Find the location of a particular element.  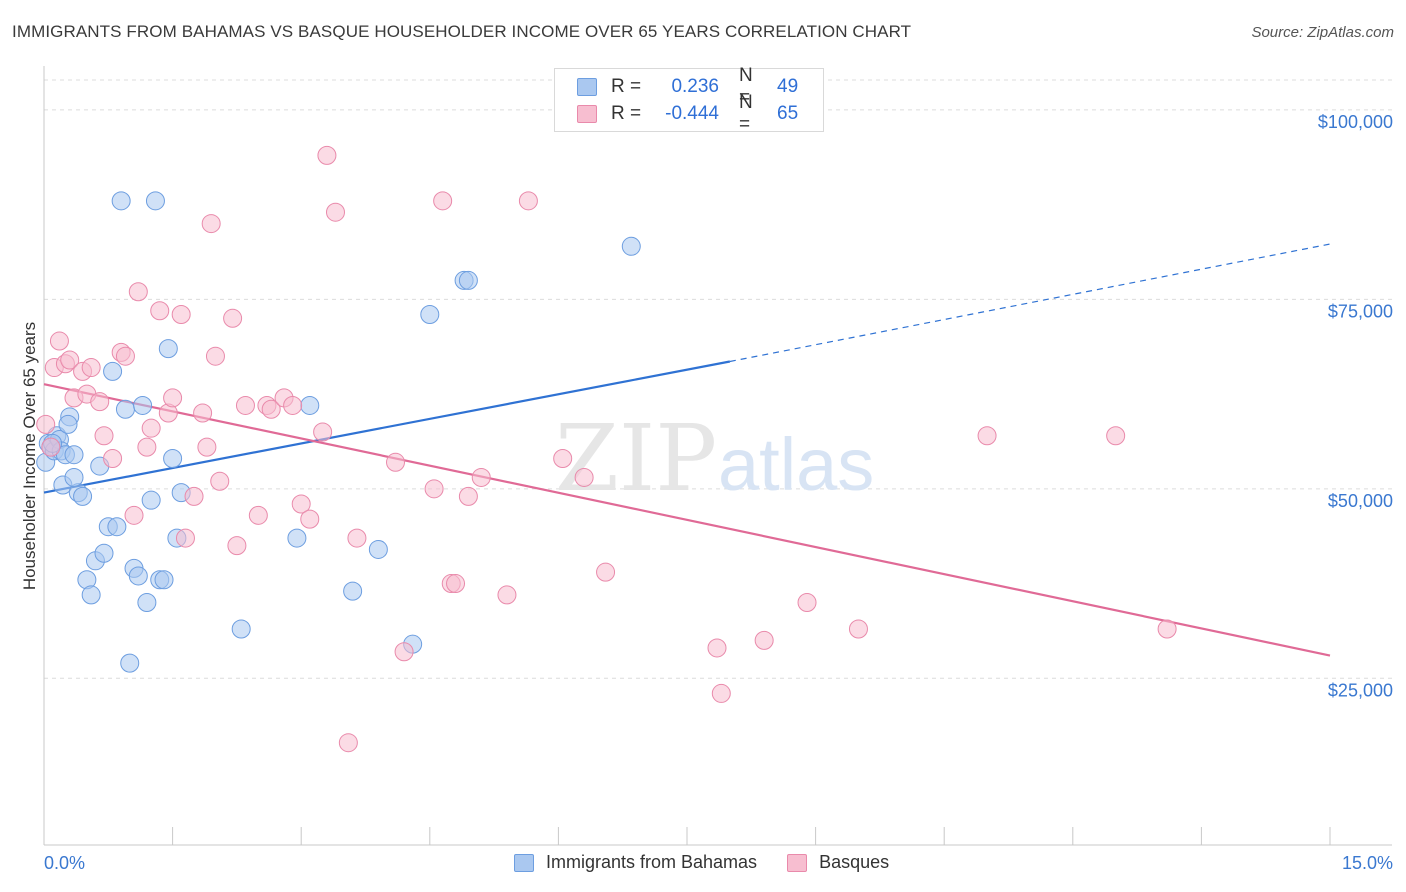

series-legend-bahamas: Immigrants from Bahamas is located at coordinates (635, 862).